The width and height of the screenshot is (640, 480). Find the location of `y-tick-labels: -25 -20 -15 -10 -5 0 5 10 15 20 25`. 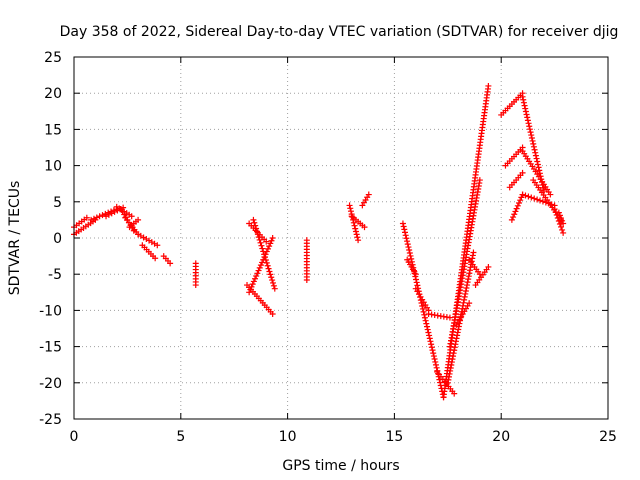

y-tick-labels: -25 -20 -15 -10 -5 0 5 10 15 20 25 is located at coordinates (50, 239).